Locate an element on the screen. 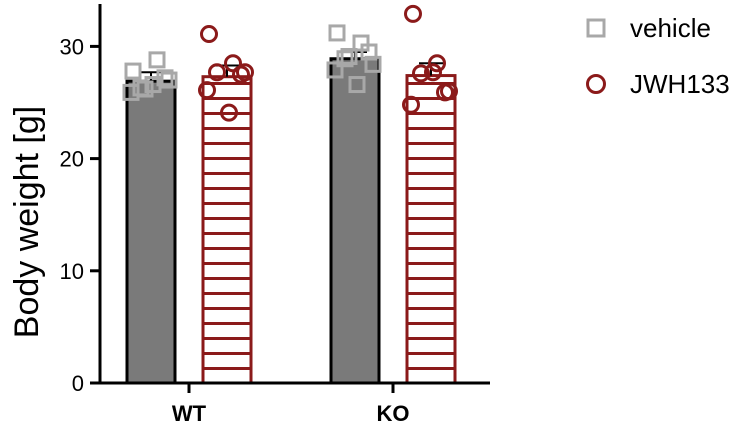 This screenshot has height=432, width=752. y-axis-title: Body weight [g] is located at coordinates (27, 222).